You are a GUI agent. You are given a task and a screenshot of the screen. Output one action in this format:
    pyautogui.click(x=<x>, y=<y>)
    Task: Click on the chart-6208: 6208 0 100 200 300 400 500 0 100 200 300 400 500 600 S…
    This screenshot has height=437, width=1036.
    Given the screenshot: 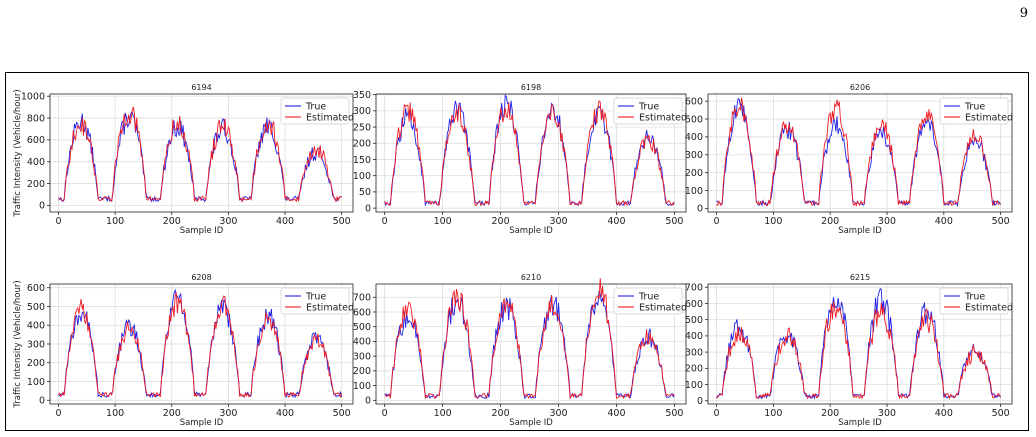 What is the action you would take?
    pyautogui.click(x=183, y=350)
    